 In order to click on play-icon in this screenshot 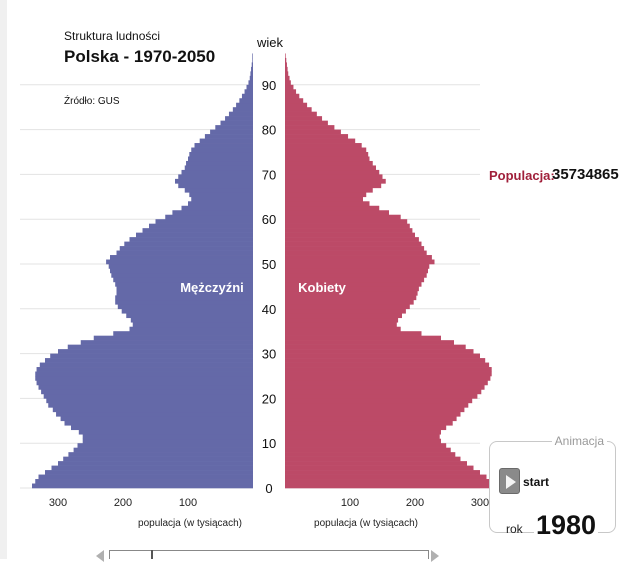, I will do `click(511, 482)`.